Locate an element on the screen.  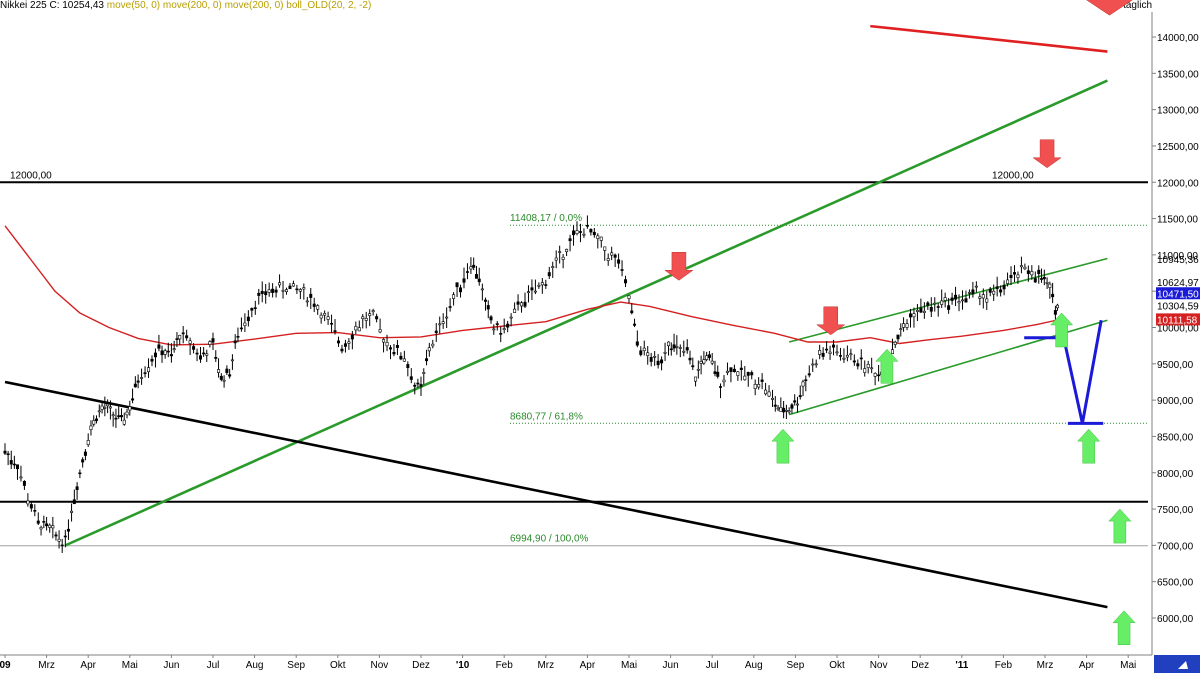
price-tag-bg is located at coordinates (1178, 319).